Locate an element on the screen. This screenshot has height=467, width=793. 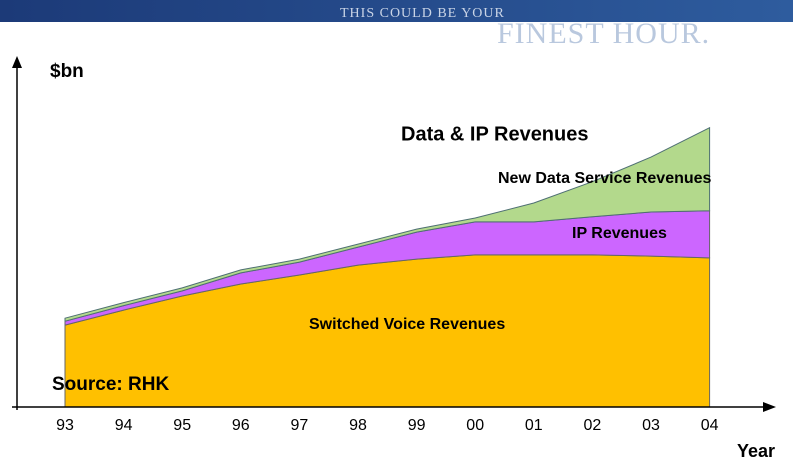
x-tick-label: 01 is located at coordinates (534, 425).